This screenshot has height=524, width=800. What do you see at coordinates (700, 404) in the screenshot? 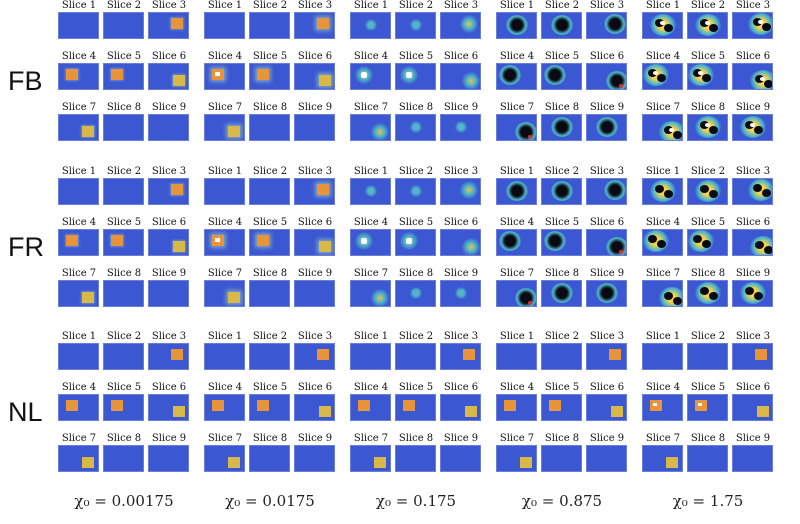
I see `artifact-mark` at bounding box center [700, 404].